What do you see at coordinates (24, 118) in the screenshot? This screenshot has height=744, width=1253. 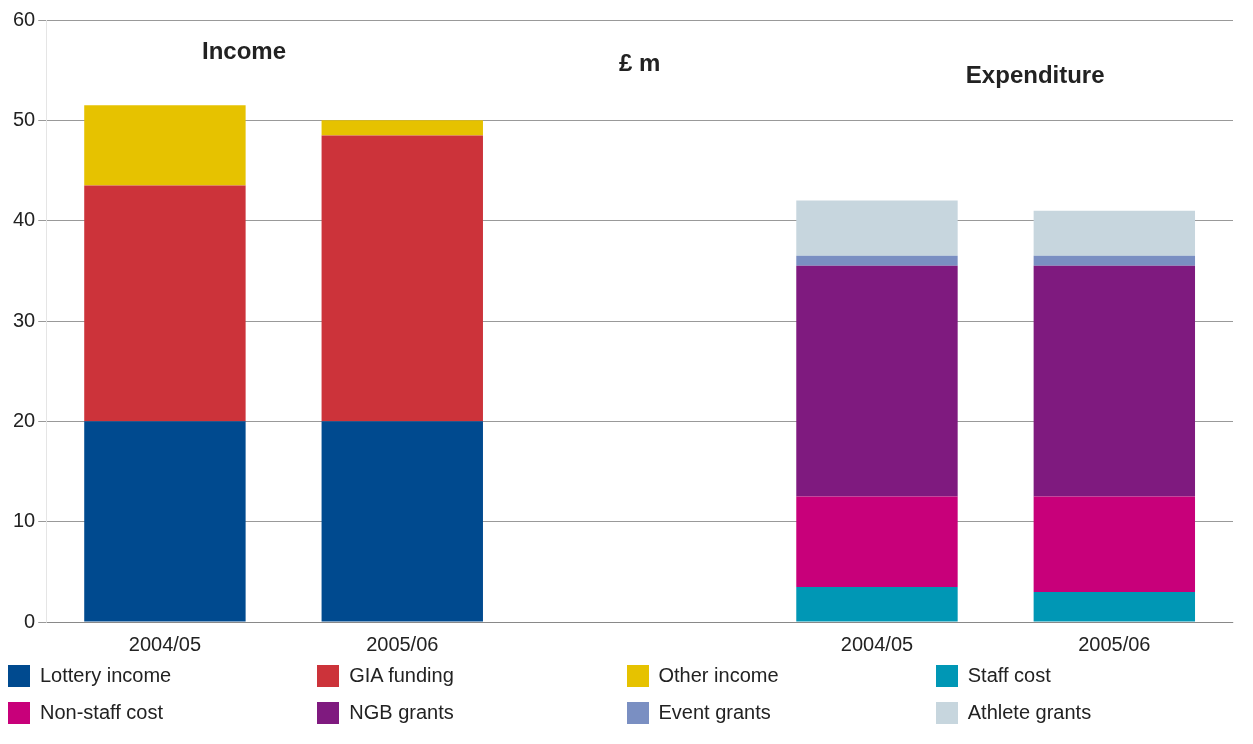 I see `y-tick-label: 50` at bounding box center [24, 118].